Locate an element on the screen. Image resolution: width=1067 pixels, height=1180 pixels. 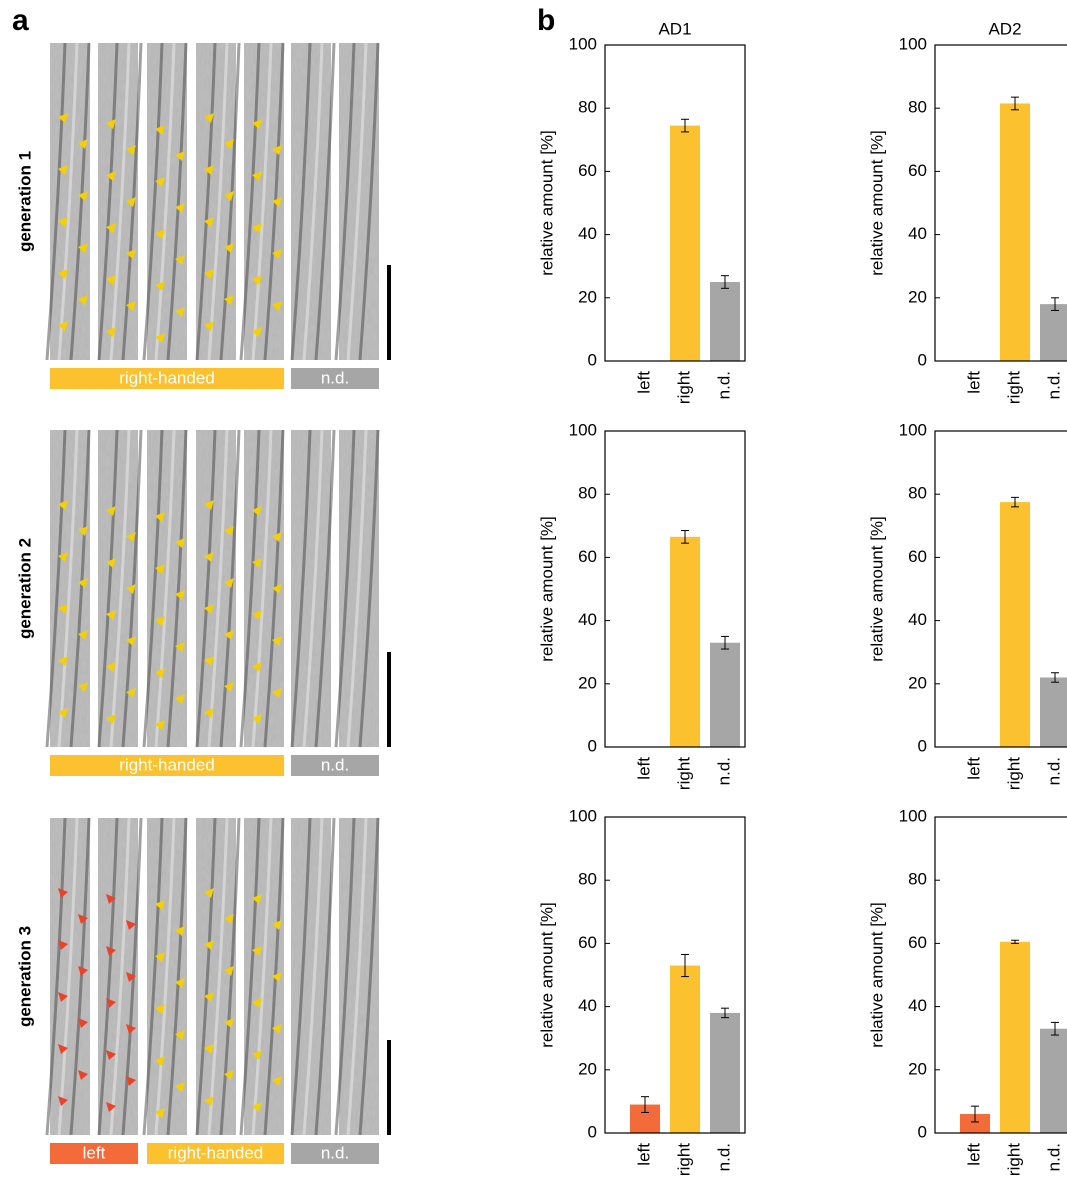
y-axis-label: relative amount [%] is located at coordinates (876, 203).